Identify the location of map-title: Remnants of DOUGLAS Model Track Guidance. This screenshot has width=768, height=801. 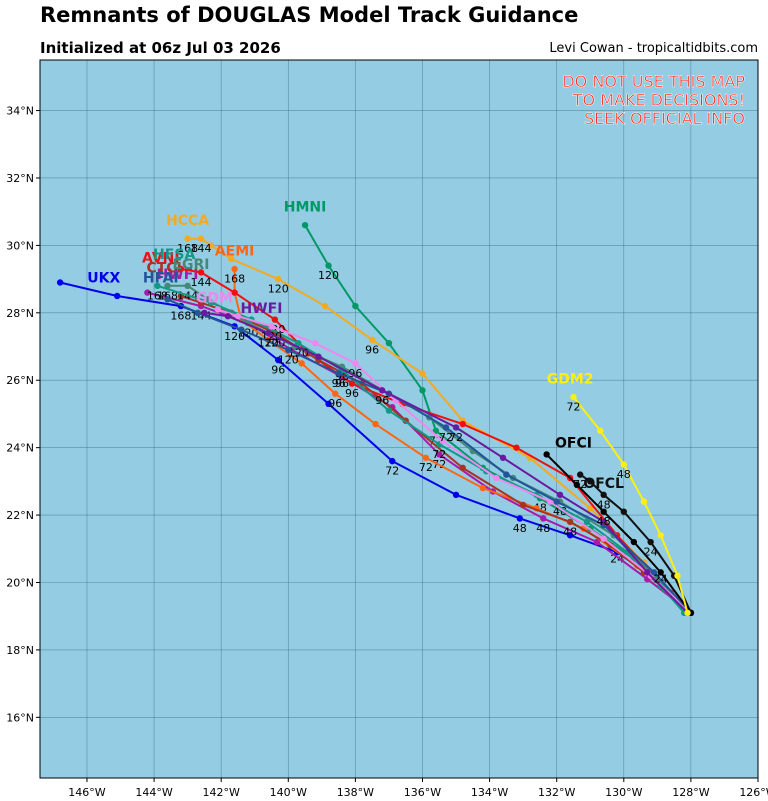
(309, 15).